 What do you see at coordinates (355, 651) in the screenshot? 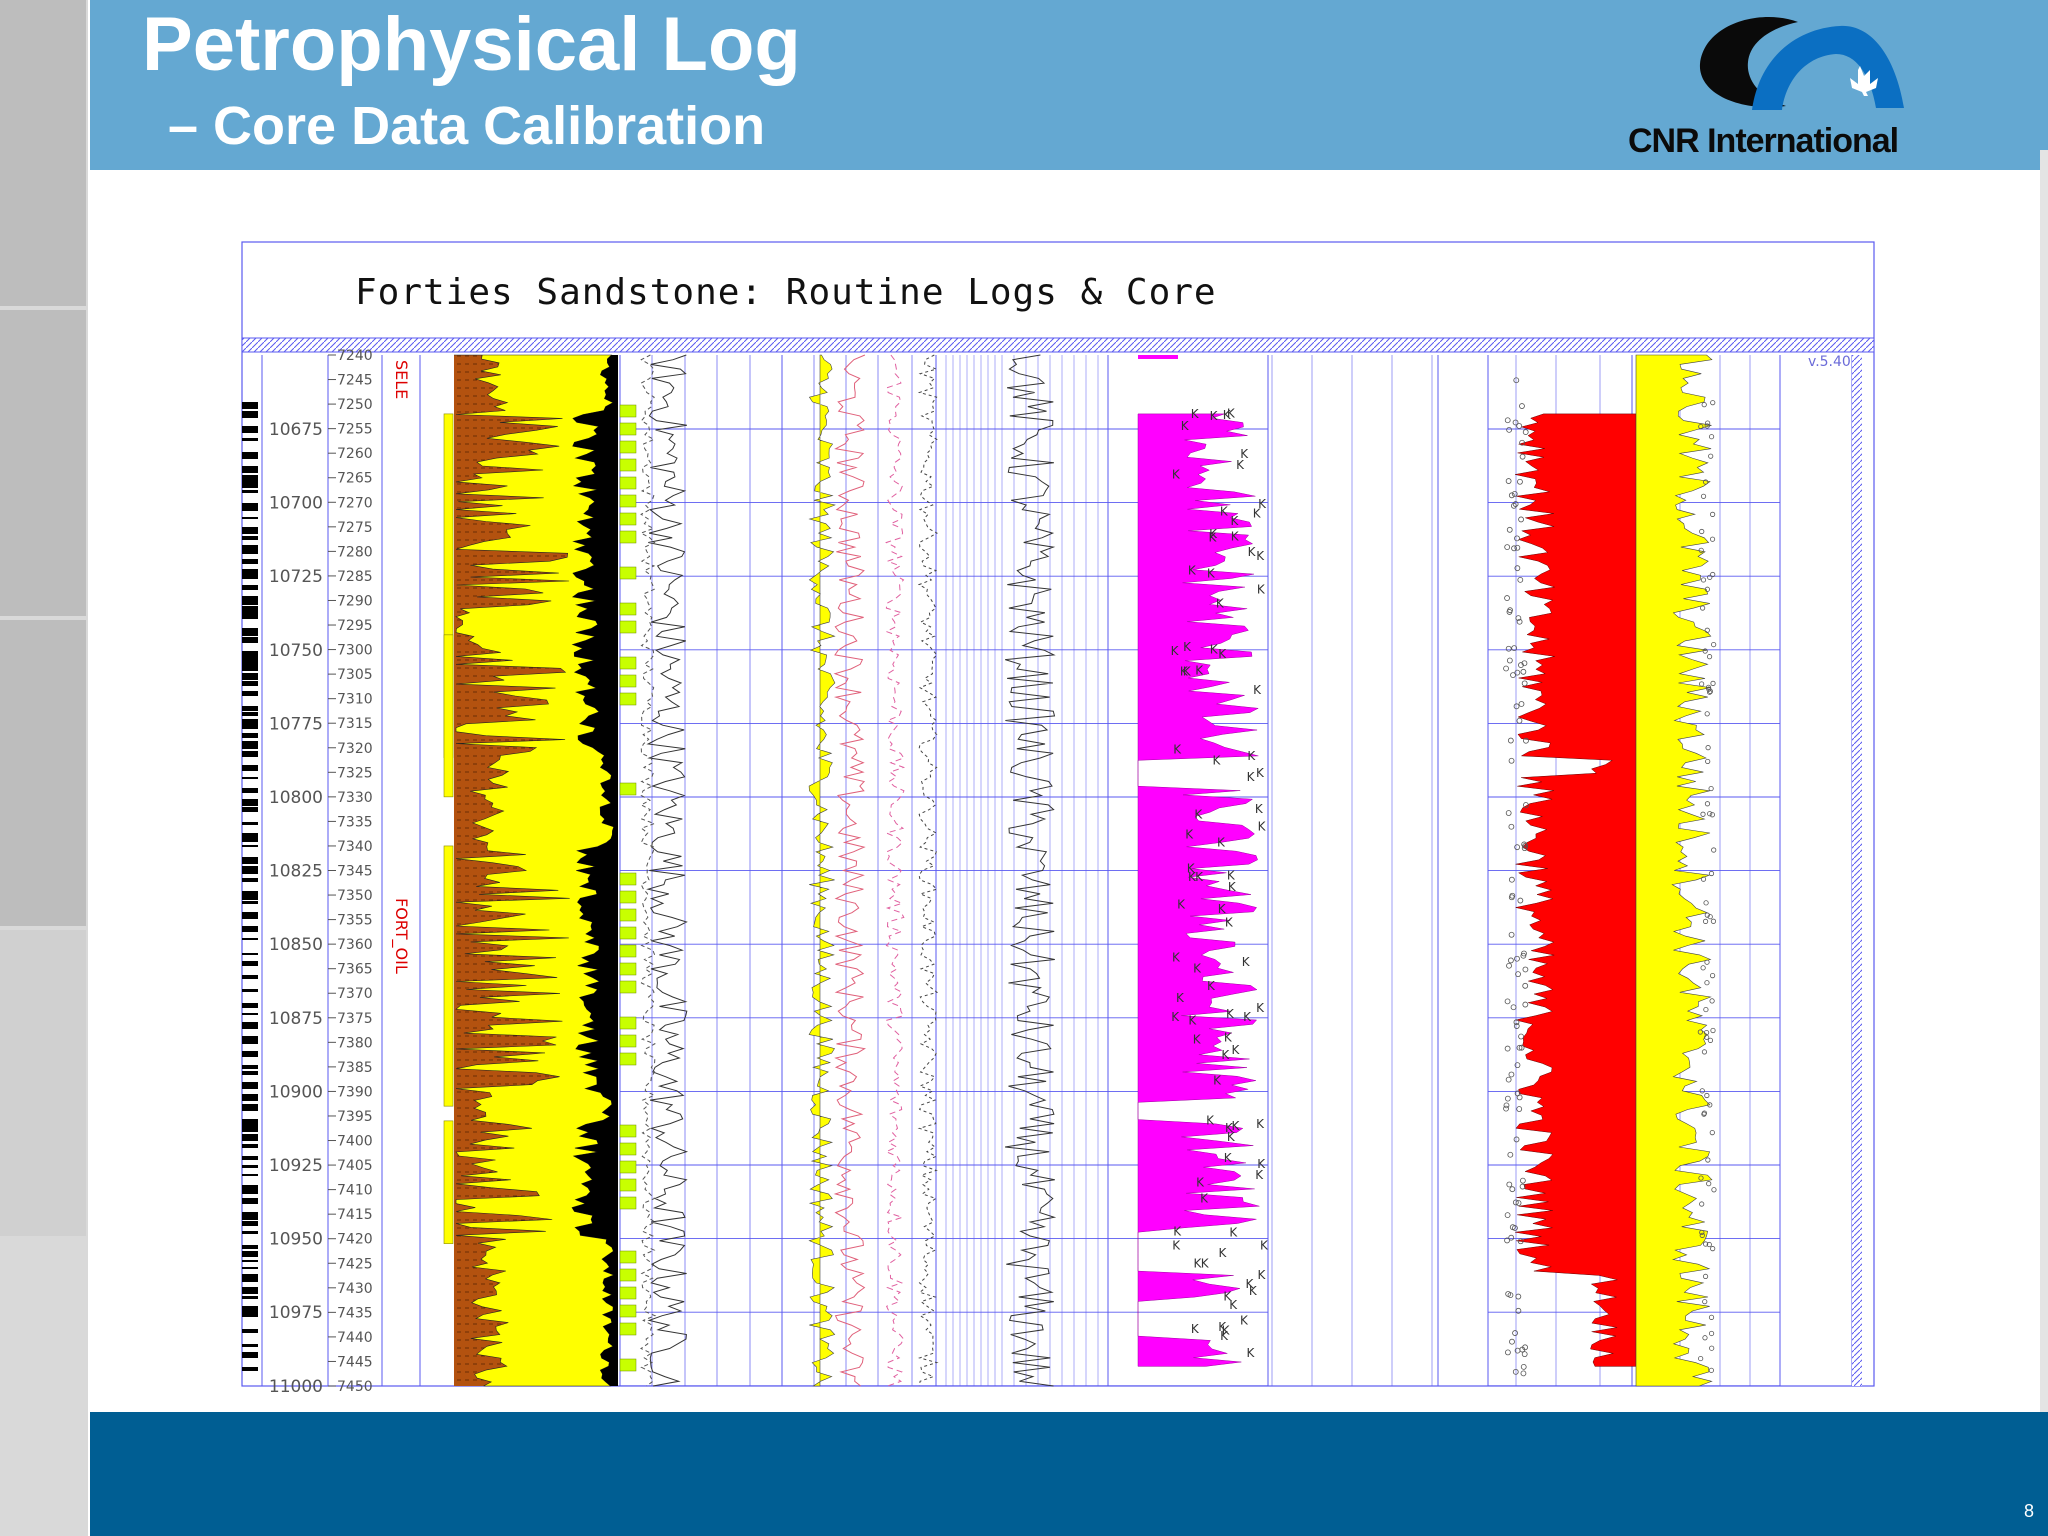
I see `tvd-tick-label: 7300` at bounding box center [355, 651].